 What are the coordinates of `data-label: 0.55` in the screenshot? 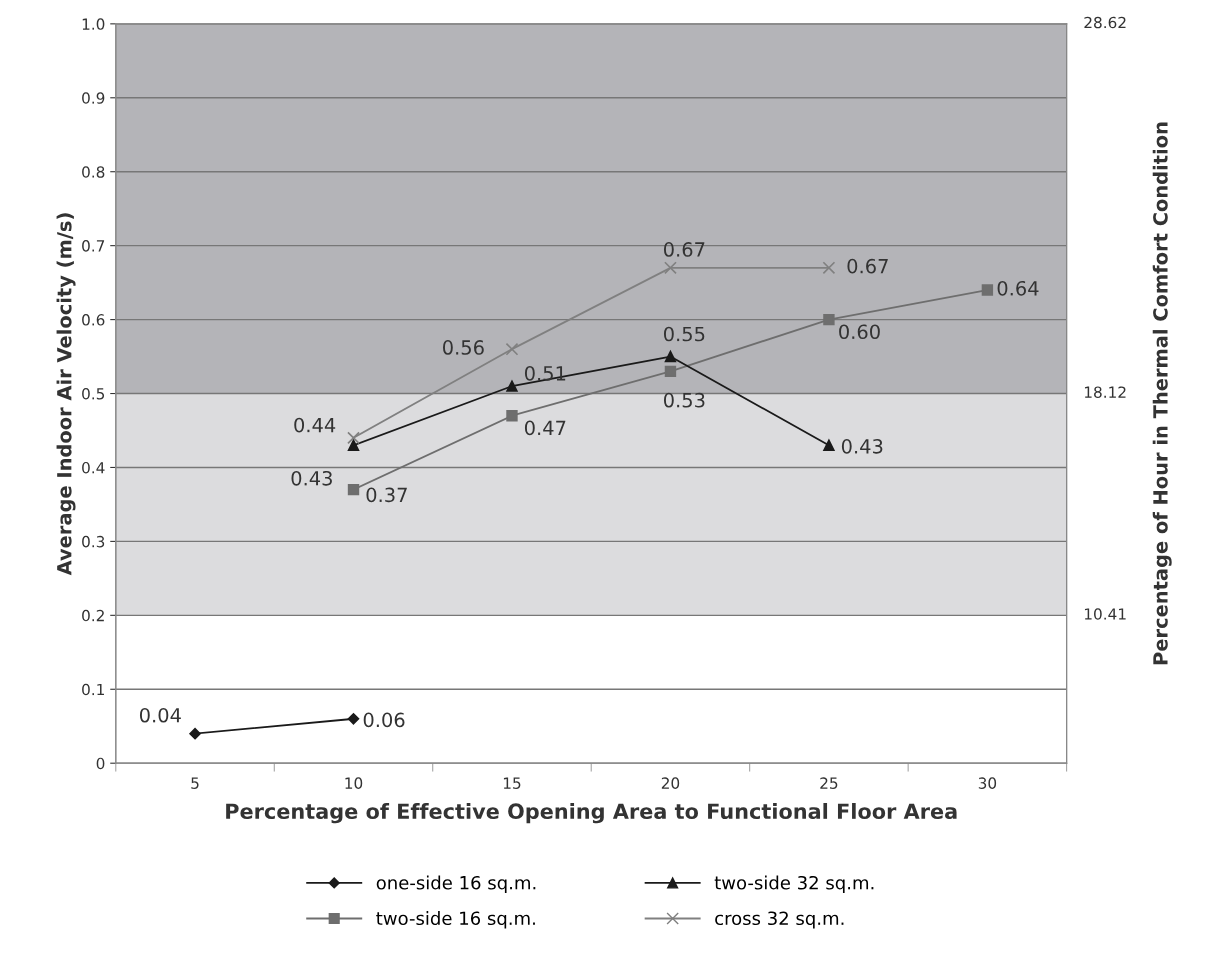 It's located at (684, 334).